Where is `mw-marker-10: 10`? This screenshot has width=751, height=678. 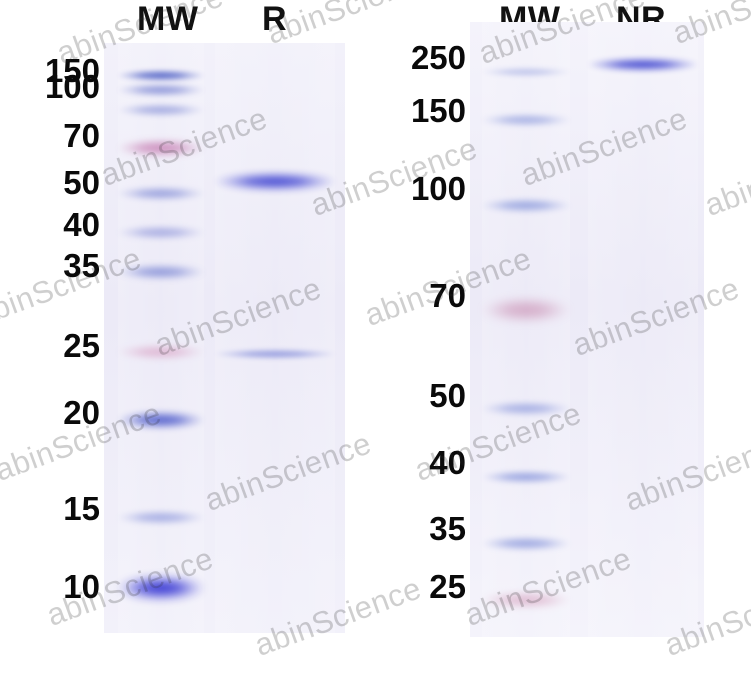 mw-marker-10: 10 is located at coordinates (81, 586).